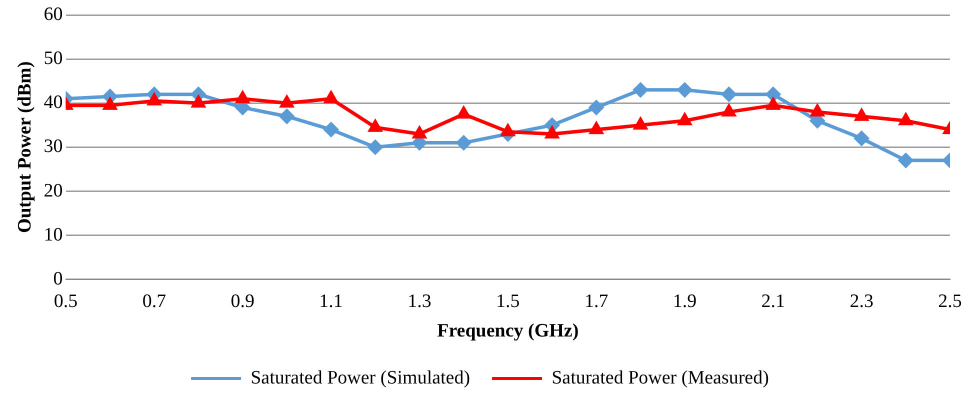 This screenshot has width=968, height=403. What do you see at coordinates (360, 377) in the screenshot?
I see `legend-label: Saturated Power (Simulated)` at bounding box center [360, 377].